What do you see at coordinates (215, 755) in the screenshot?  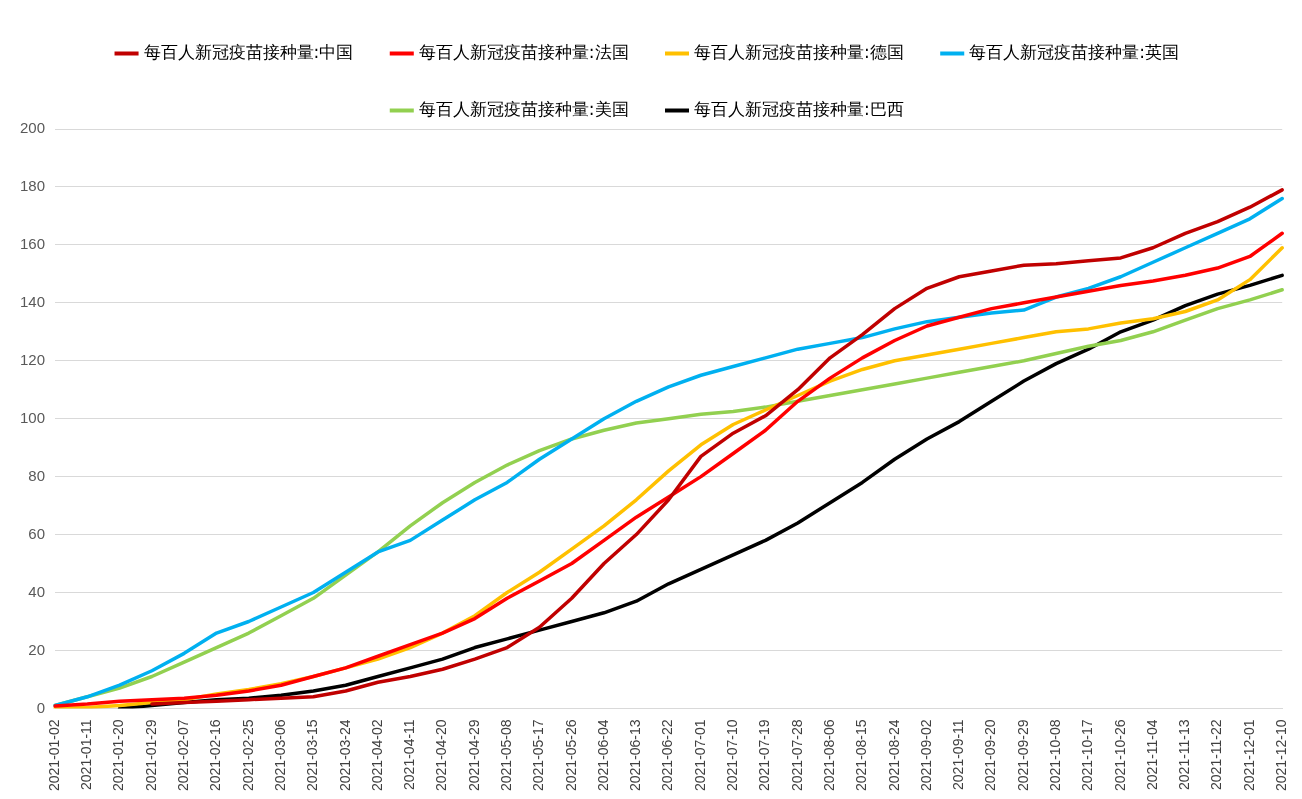 I see `x-tick-label: 2021-02-16` at bounding box center [215, 755].